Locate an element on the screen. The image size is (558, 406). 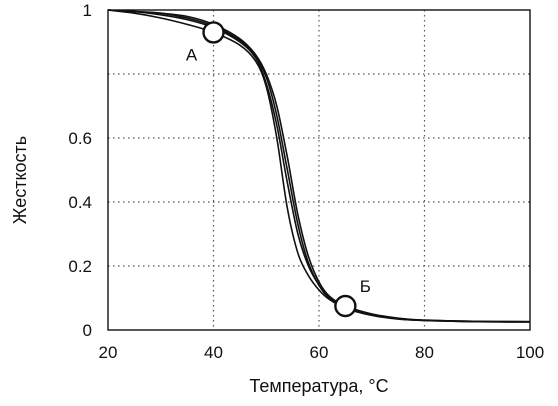
x-tick-label: 100 is located at coordinates (530, 352).